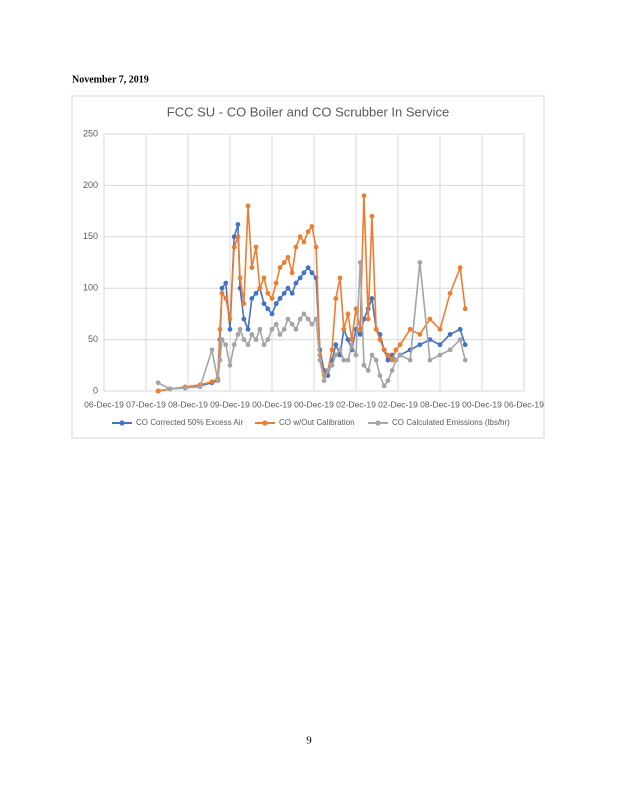 Image resolution: width=618 pixels, height=800 pixels. What do you see at coordinates (440, 404) in the screenshot?
I see `x-tick-label: 08-Dec-19` at bounding box center [440, 404].